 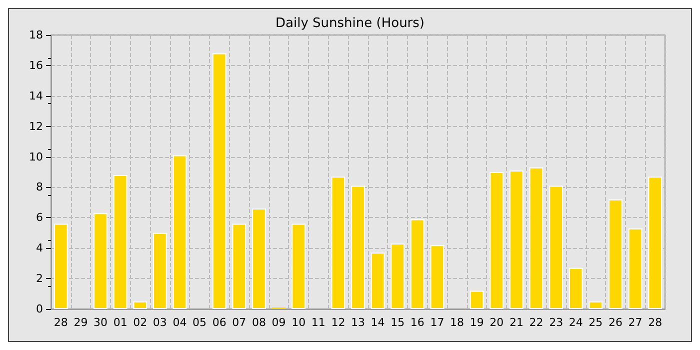 What do you see at coordinates (350, 23) in the screenshot?
I see `chart-title: Daily Sunshine (Hours)` at bounding box center [350, 23].